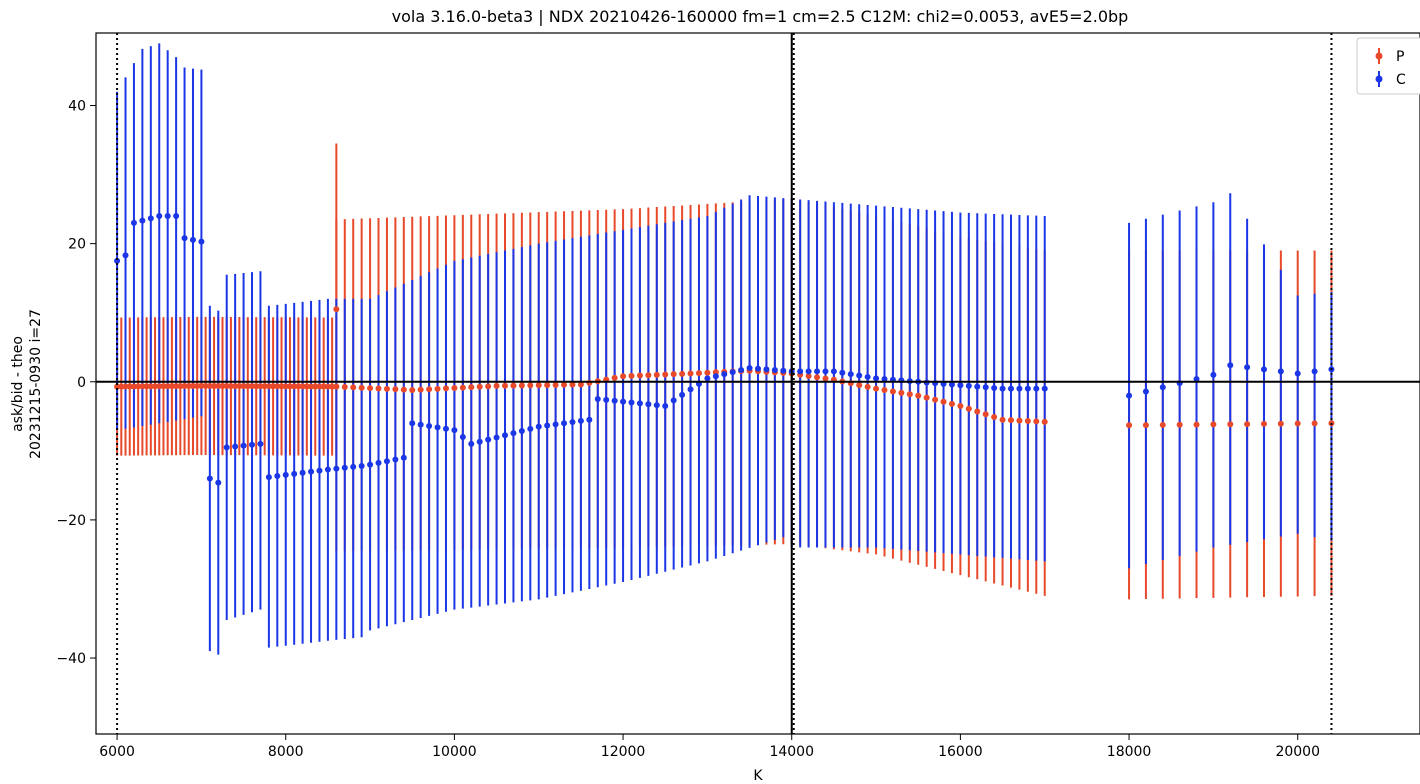 The image size is (1420, 784). What do you see at coordinates (1401, 80) in the screenshot?
I see `legend-label-c: C` at bounding box center [1401, 80].